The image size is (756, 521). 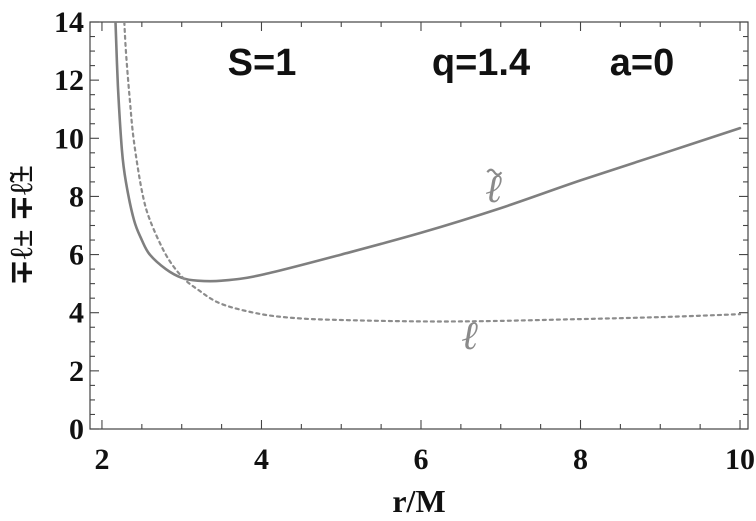 I want to click on curve-label-ell-tilde: ℓ, so click(x=494, y=188).